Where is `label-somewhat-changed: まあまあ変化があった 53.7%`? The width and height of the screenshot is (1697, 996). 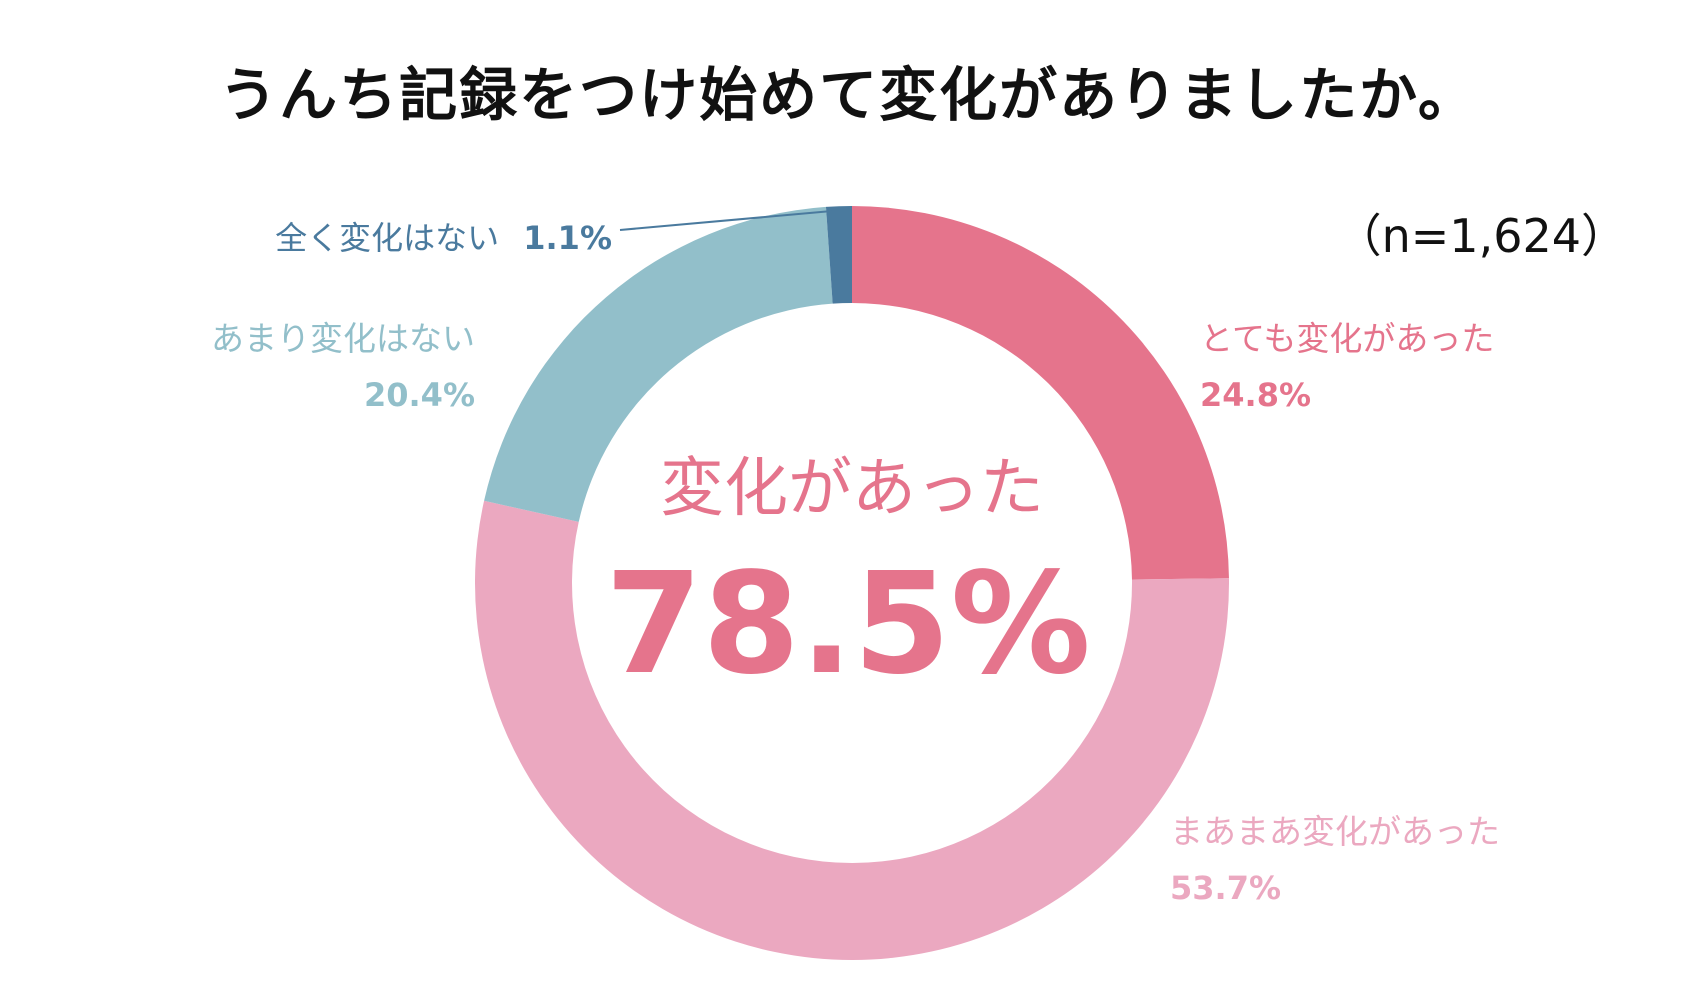 label-somewhat-changed: まあまあ変化があった 53.7% is located at coordinates (1335, 859).